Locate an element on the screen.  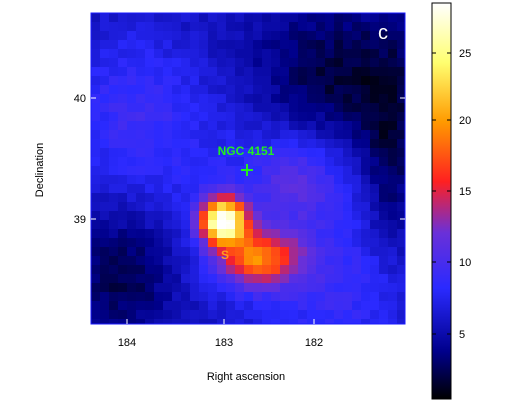
y-tick-40: 40 is located at coordinates (80, 99).